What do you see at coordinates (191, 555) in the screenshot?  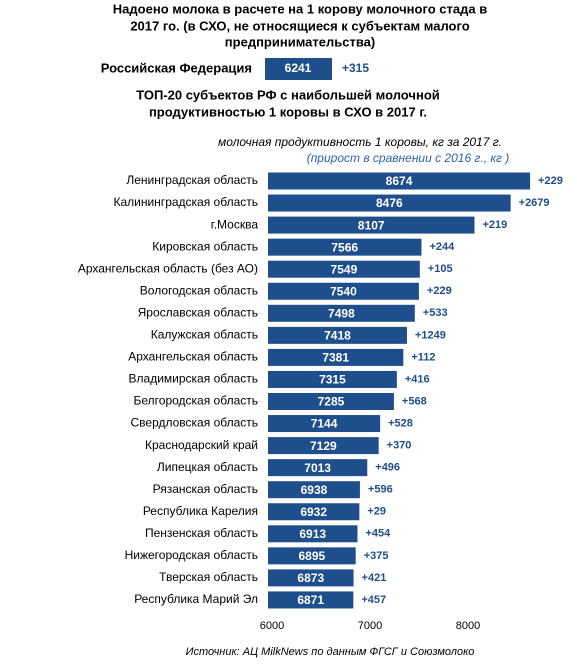 I see `category-label: Нижегородская область` at bounding box center [191, 555].